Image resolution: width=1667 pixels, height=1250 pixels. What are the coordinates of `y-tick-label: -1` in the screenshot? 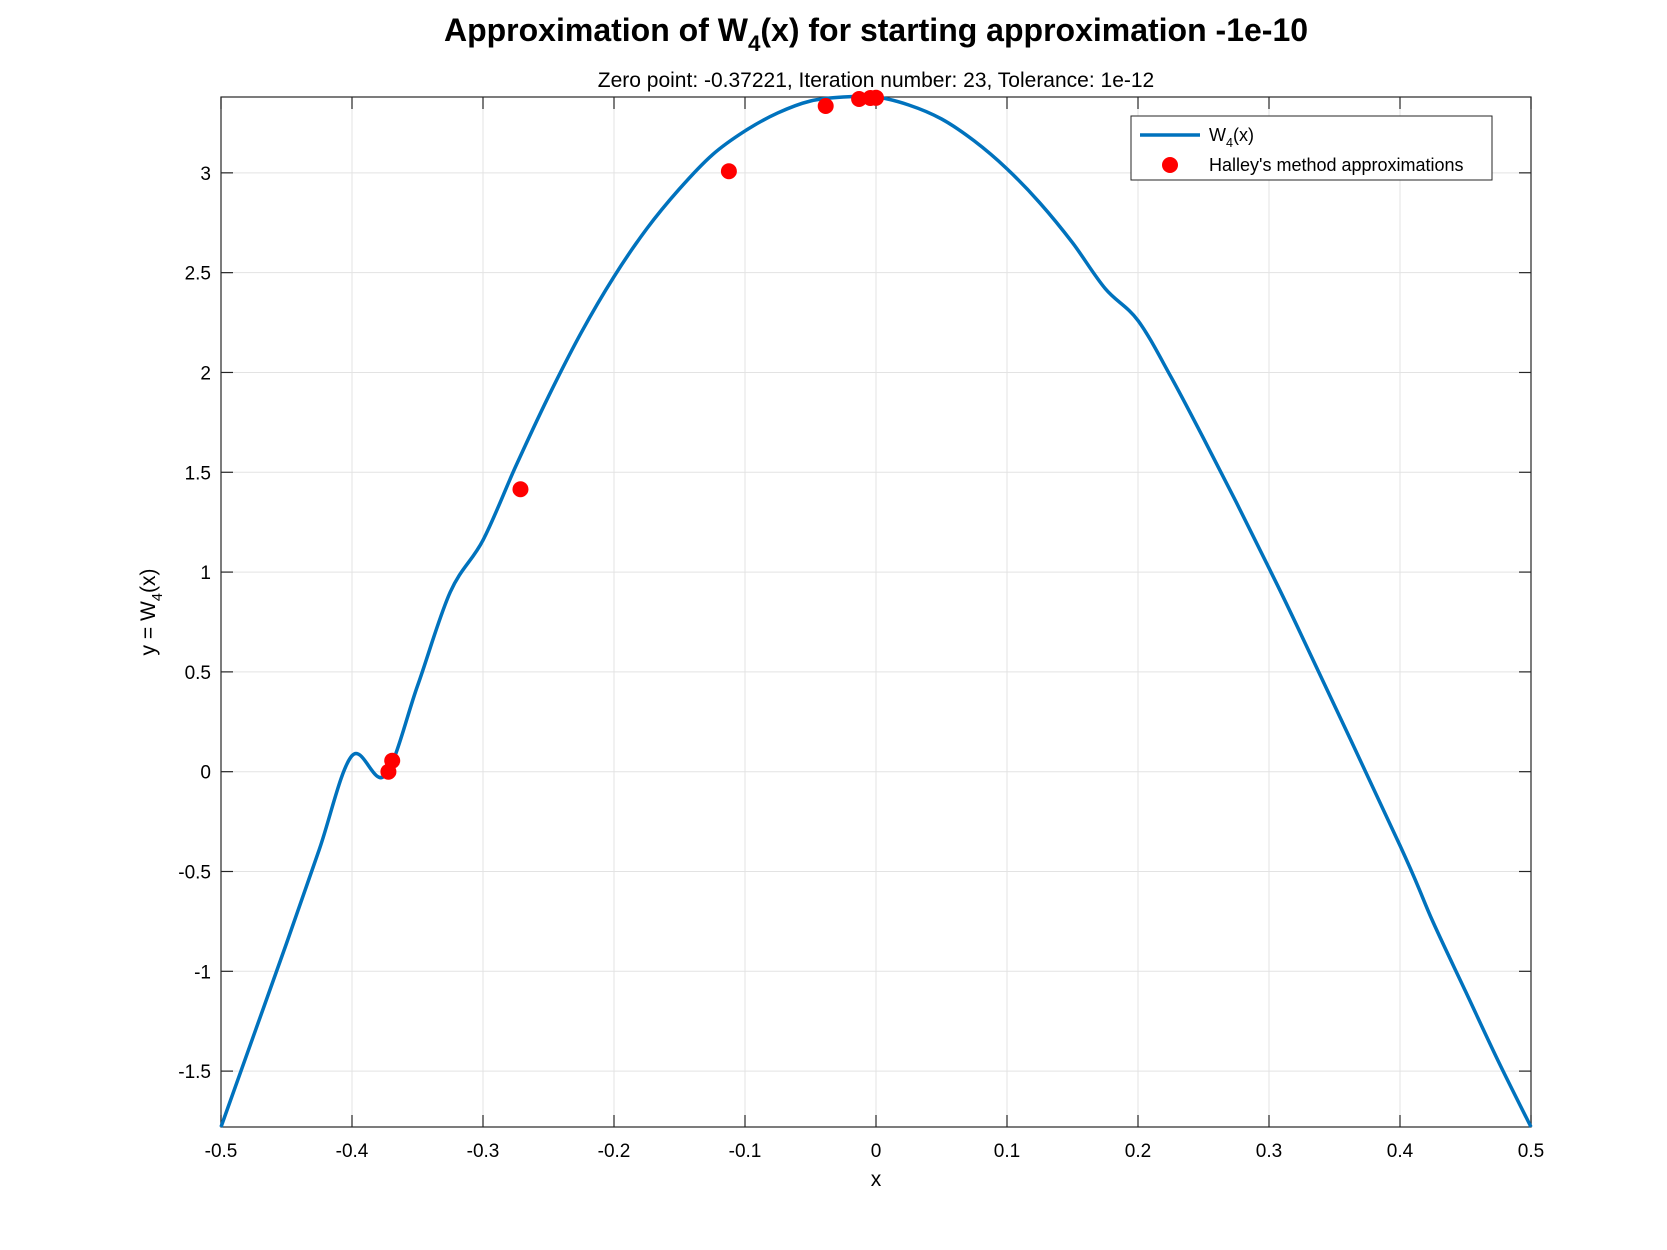 It's located at (202, 972).